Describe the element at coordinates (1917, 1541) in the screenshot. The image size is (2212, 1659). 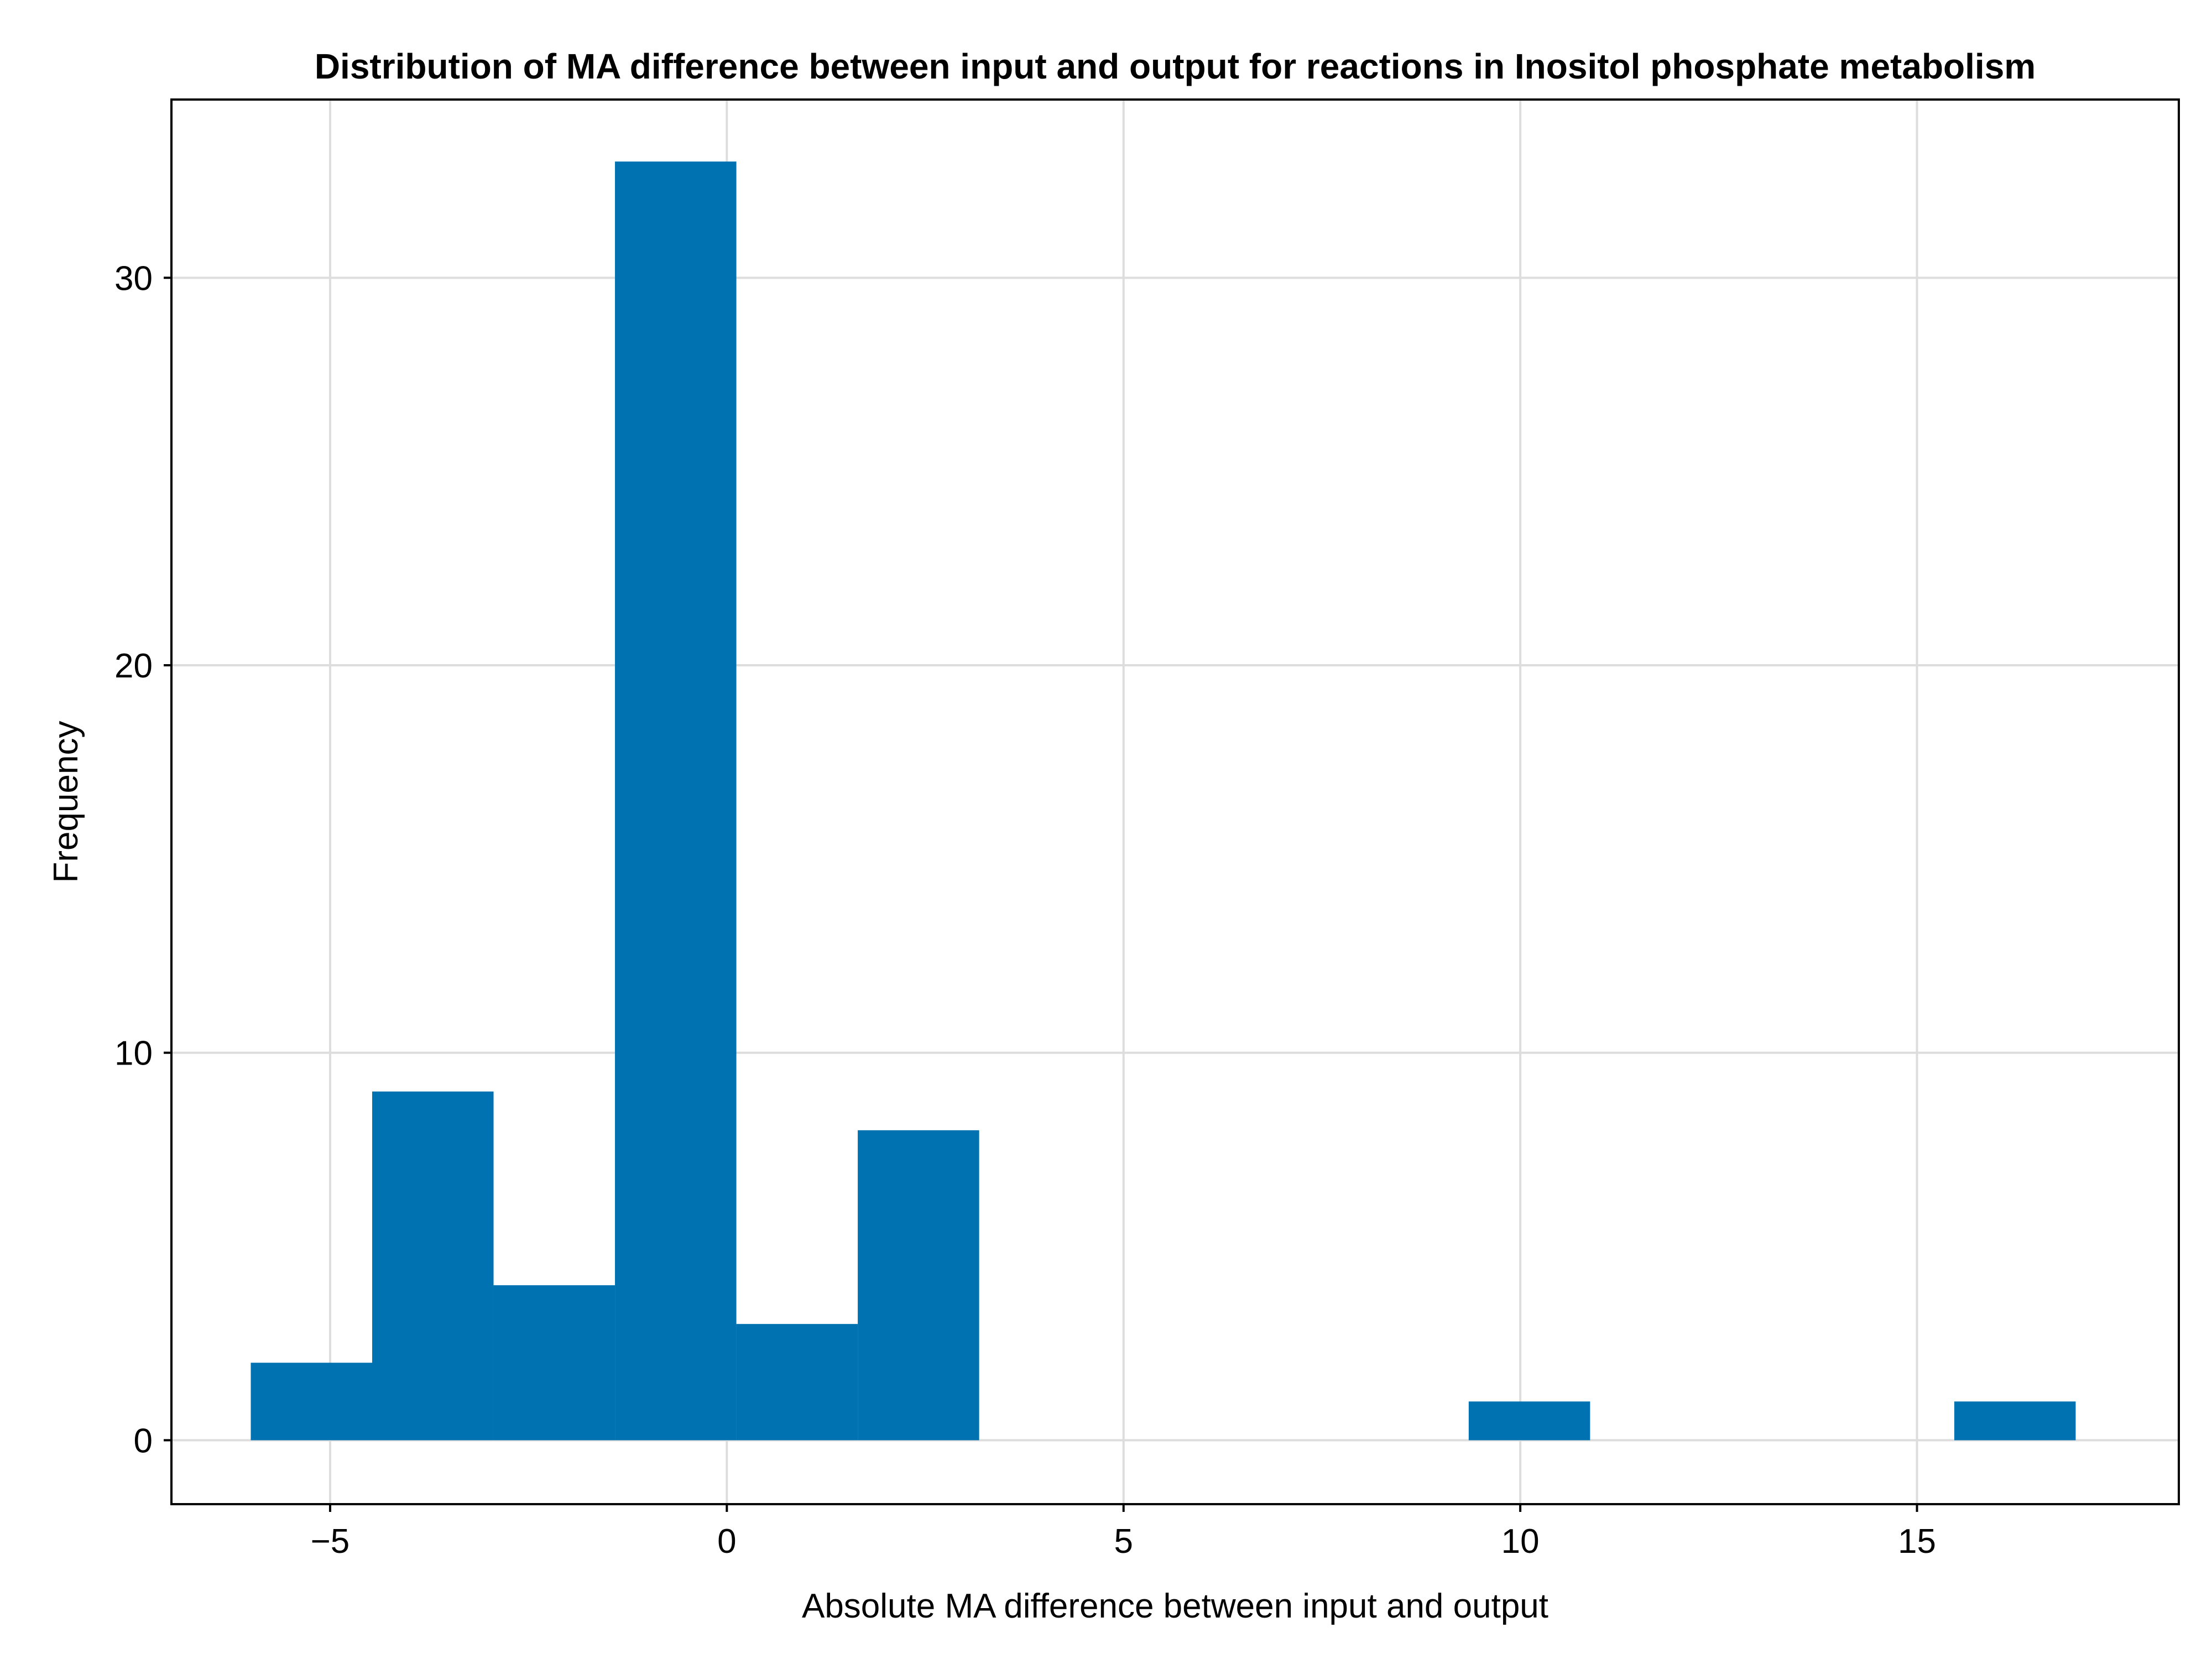
I see `x-tick-label: 15` at that location.